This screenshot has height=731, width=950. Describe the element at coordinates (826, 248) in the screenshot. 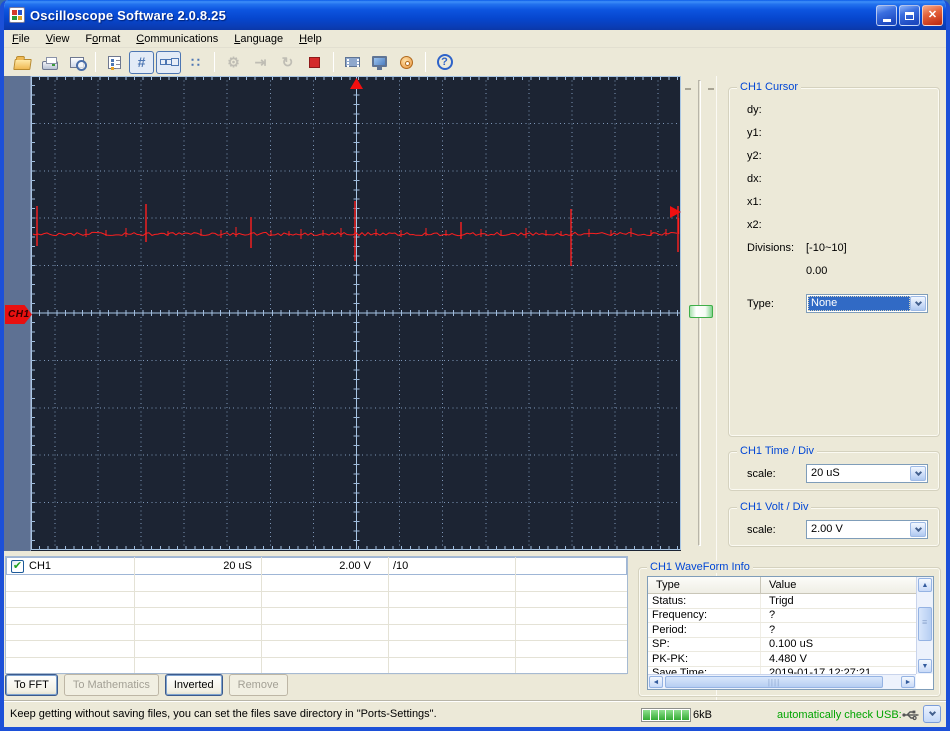

I see `divisions-range: [-10~10]` at that location.